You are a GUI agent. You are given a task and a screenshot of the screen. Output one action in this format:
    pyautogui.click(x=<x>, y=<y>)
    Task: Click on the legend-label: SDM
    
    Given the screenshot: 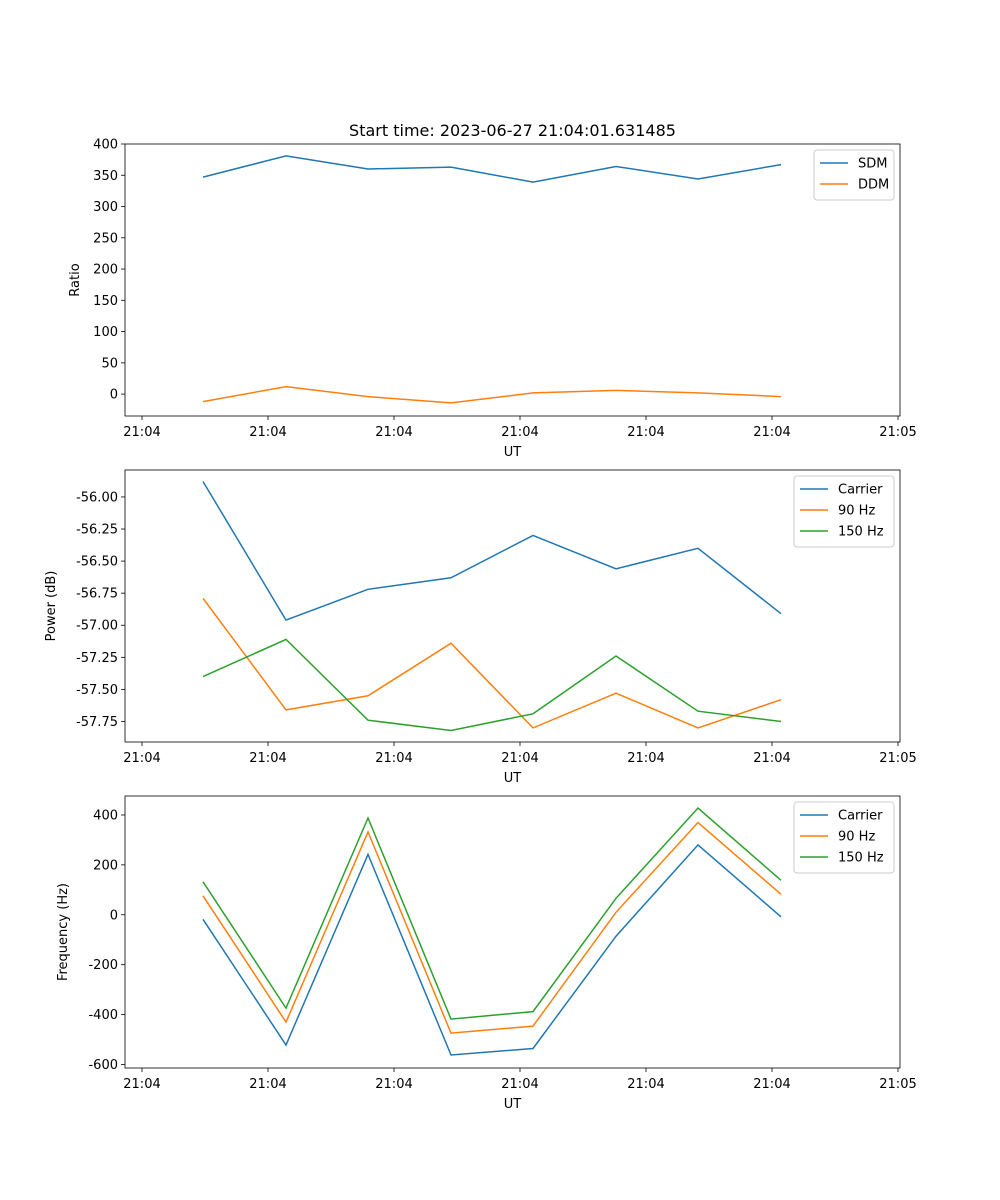 What is the action you would take?
    pyautogui.click(x=872, y=164)
    